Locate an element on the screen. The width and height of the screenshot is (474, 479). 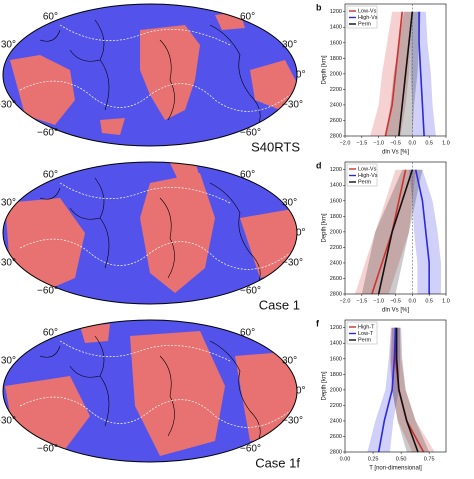
map-caption: Case 1 is located at coordinates (279, 304).